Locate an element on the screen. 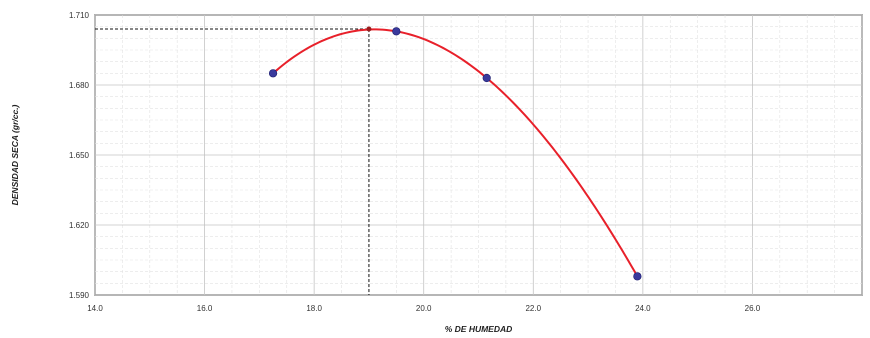 This screenshot has height=338, width=870. x-tick-label: 14.0 is located at coordinates (95, 308).